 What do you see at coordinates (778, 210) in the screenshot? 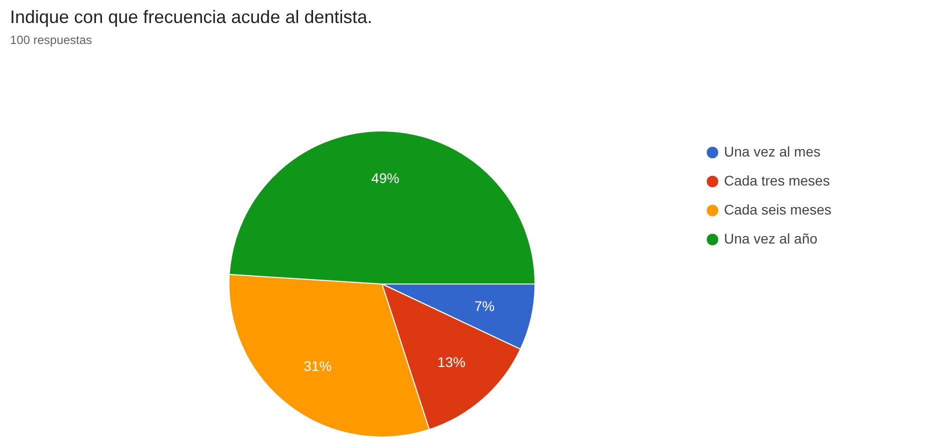
I see `legend-label: Cada seis meses` at bounding box center [778, 210].